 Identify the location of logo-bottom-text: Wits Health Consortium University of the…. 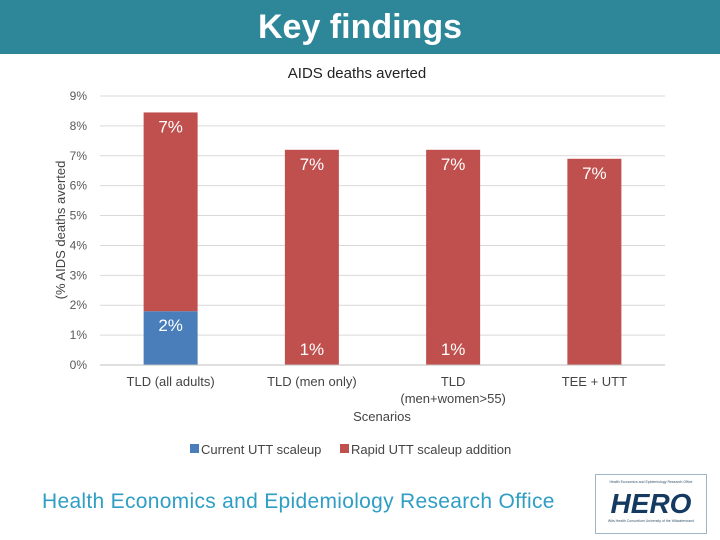
(651, 521).